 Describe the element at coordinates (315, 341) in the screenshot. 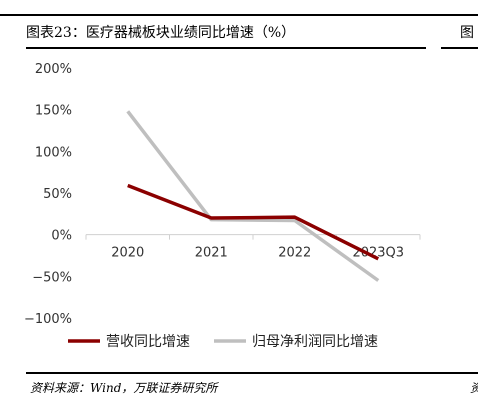

I see `legend-label: 归母净利润同比增速` at that location.